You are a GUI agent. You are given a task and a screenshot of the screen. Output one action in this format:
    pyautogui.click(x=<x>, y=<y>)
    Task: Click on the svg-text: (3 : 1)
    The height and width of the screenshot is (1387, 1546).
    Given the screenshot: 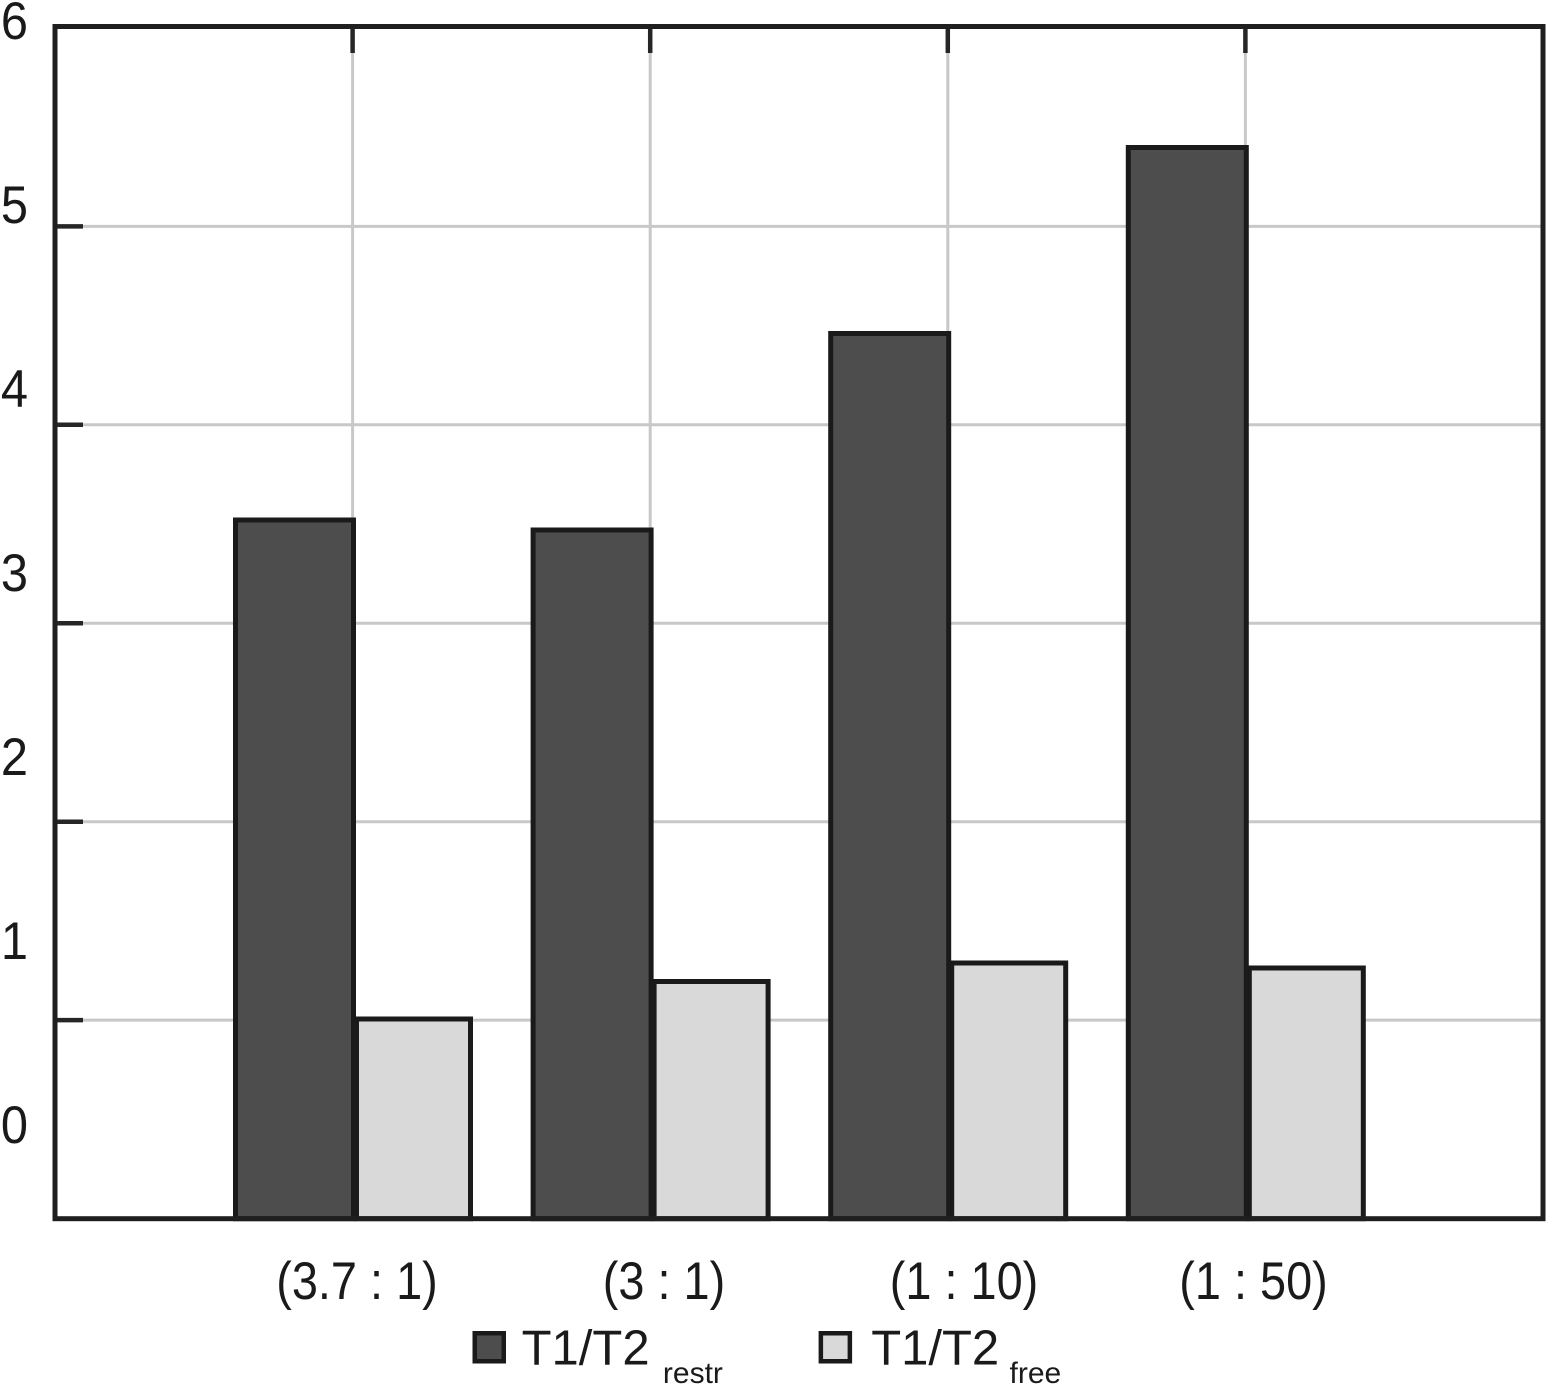 What is the action you would take?
    pyautogui.click(x=664, y=1280)
    